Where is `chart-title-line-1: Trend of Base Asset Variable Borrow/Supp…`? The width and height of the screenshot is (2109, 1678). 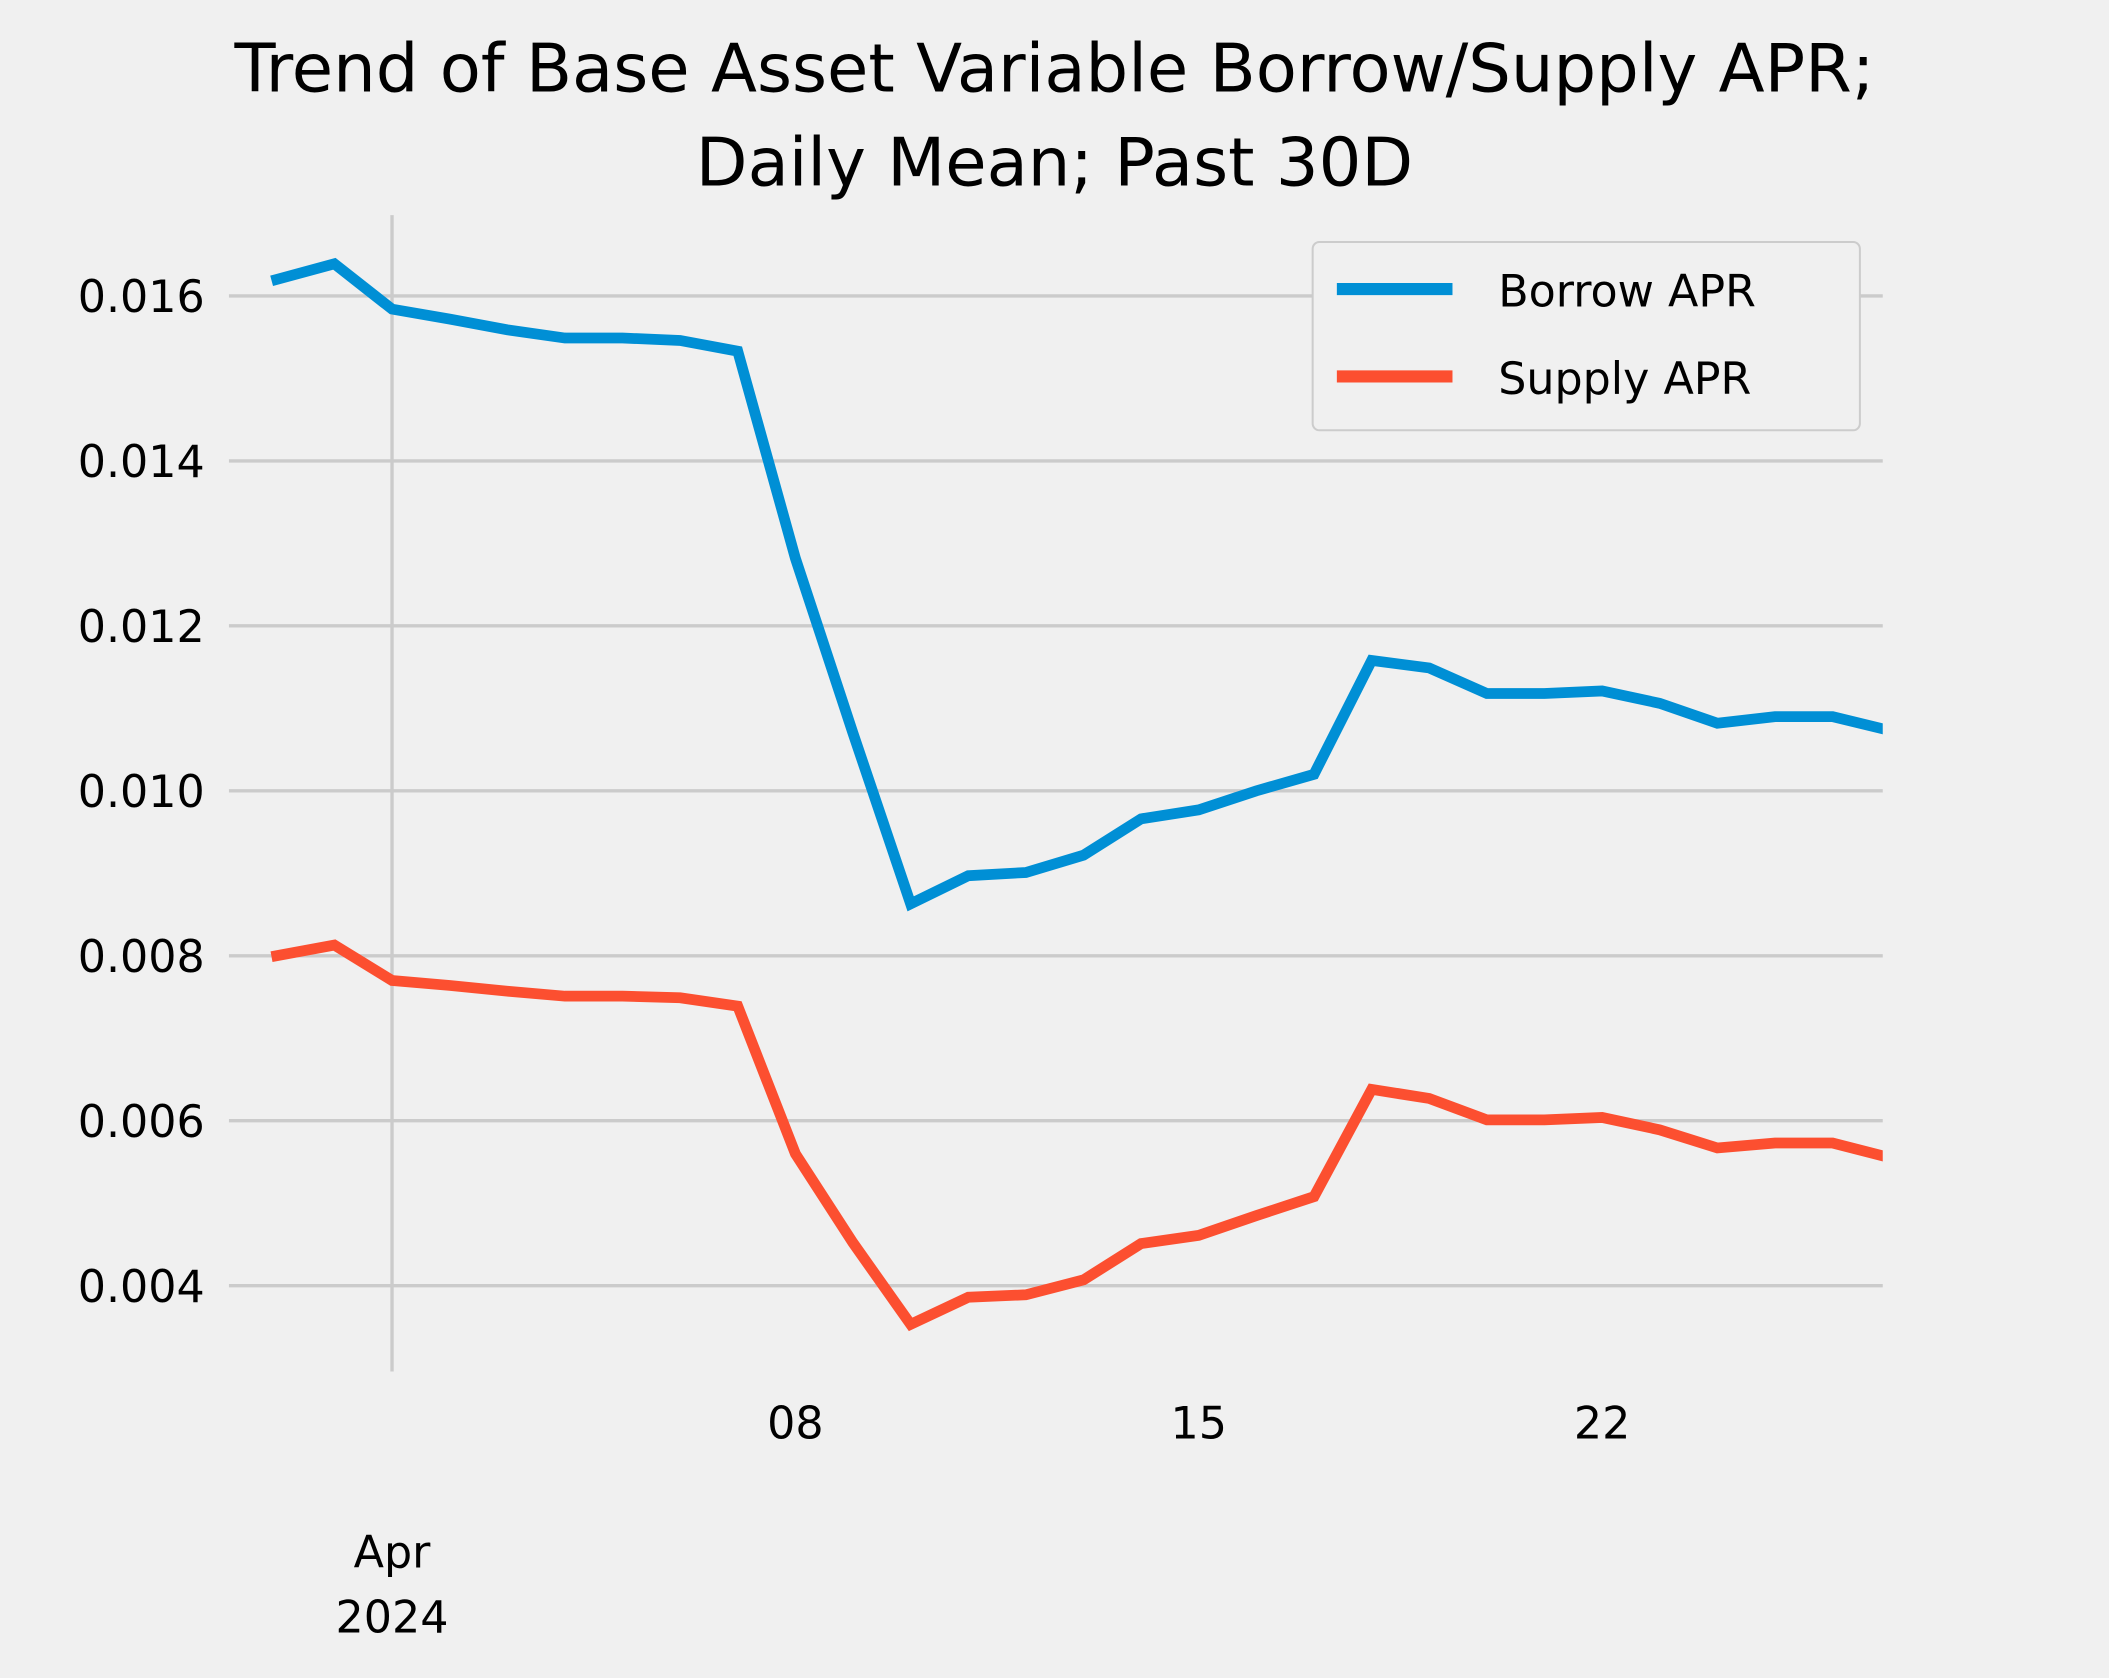 chart-title-line-1: Trend of Base Asset Variable Borrow/Supp… is located at coordinates (1053, 68).